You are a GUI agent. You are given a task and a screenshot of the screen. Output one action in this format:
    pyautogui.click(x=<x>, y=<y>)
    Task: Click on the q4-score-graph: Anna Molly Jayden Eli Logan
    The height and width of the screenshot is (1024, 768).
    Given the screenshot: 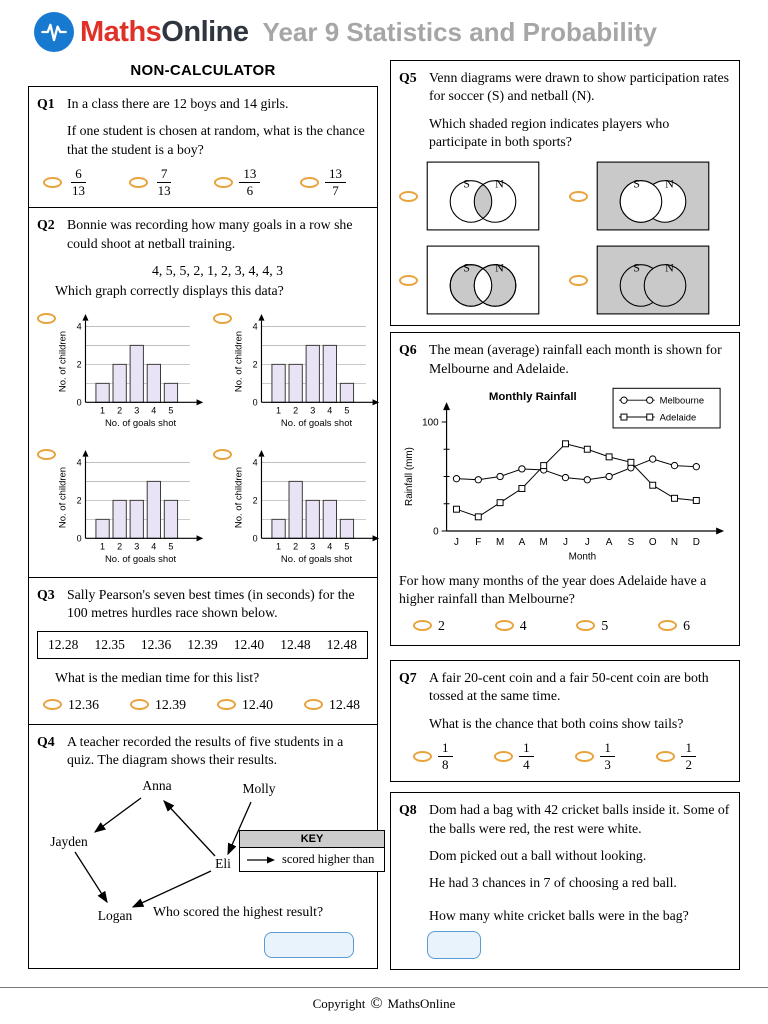 What is the action you would take?
    pyautogui.click(x=162, y=850)
    